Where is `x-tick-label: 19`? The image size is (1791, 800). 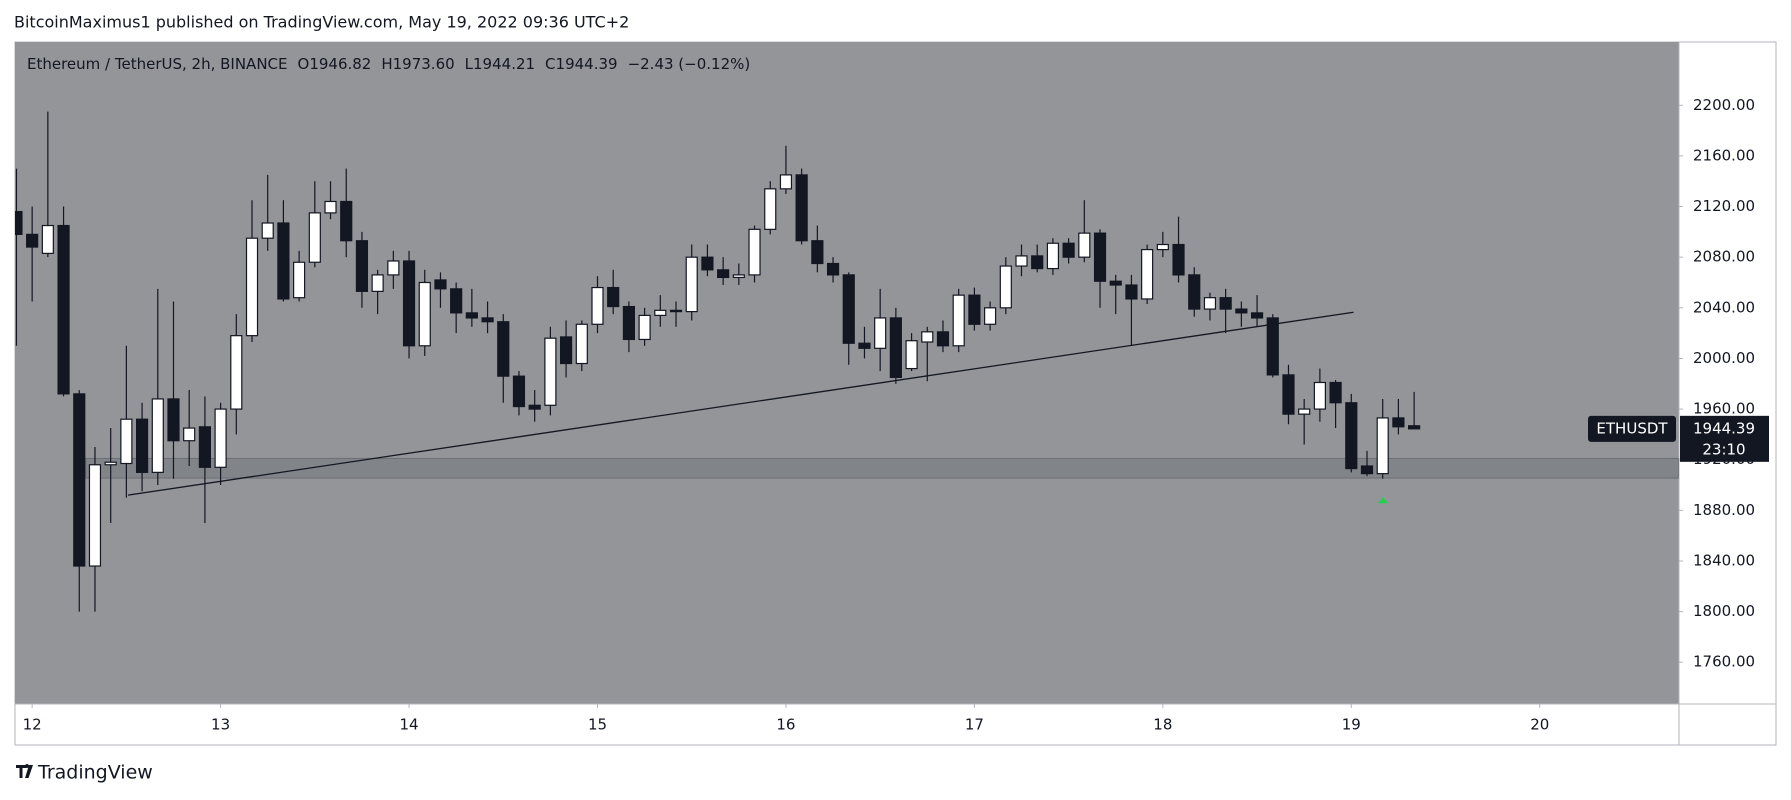 x-tick-label: 19 is located at coordinates (1351, 725).